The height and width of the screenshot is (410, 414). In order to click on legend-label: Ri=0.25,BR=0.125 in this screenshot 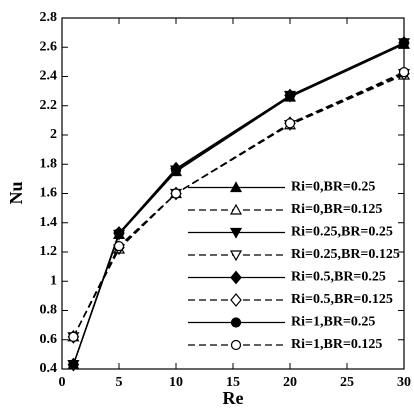, I will do `click(345, 254)`.